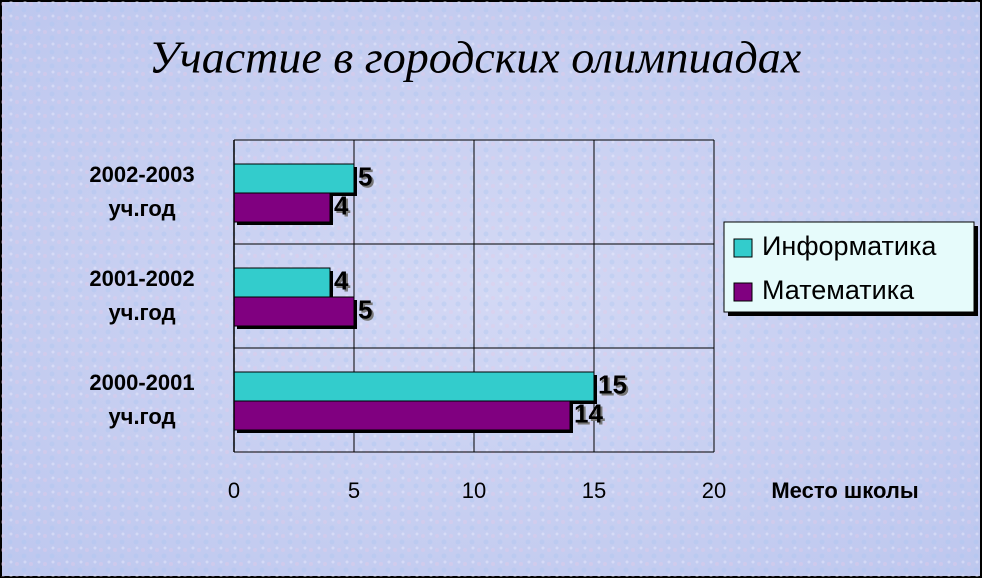 The height and width of the screenshot is (580, 984). What do you see at coordinates (141, 278) in the screenshot?
I see `y-tick-label-line: 2001-2002` at bounding box center [141, 278].